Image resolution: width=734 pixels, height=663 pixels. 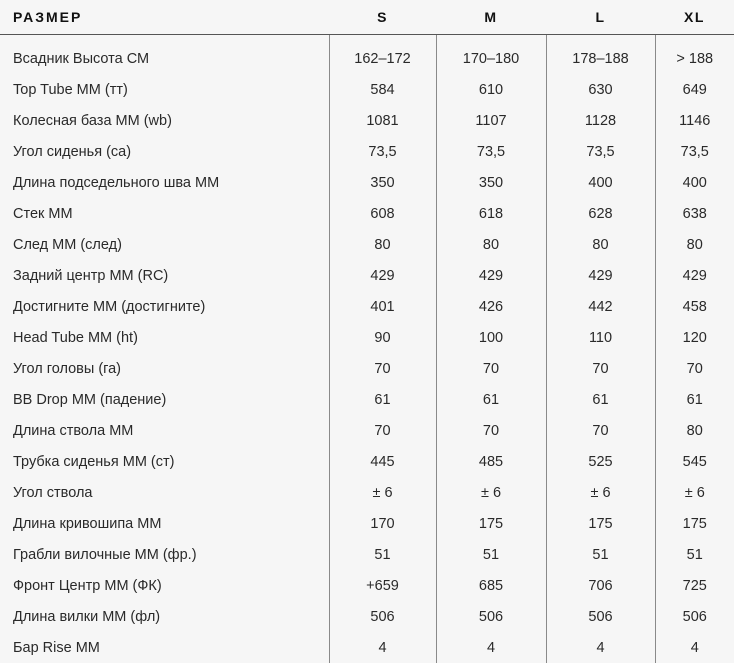 What do you see at coordinates (164, 275) in the screenshot?
I see `row-label: Задний центр ММ (RC)` at bounding box center [164, 275].